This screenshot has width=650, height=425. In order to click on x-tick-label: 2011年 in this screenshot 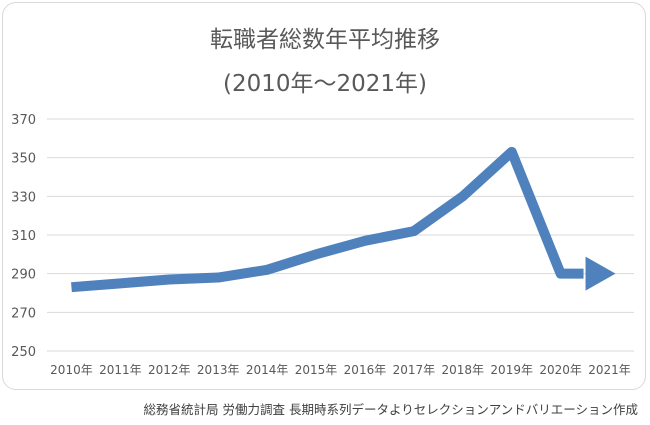, I will do `click(120, 370)`.